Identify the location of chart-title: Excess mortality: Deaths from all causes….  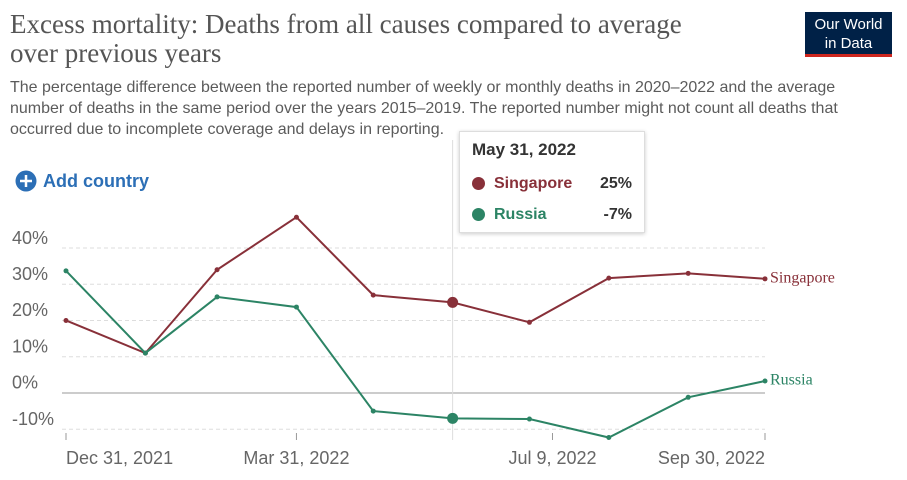
(346, 38).